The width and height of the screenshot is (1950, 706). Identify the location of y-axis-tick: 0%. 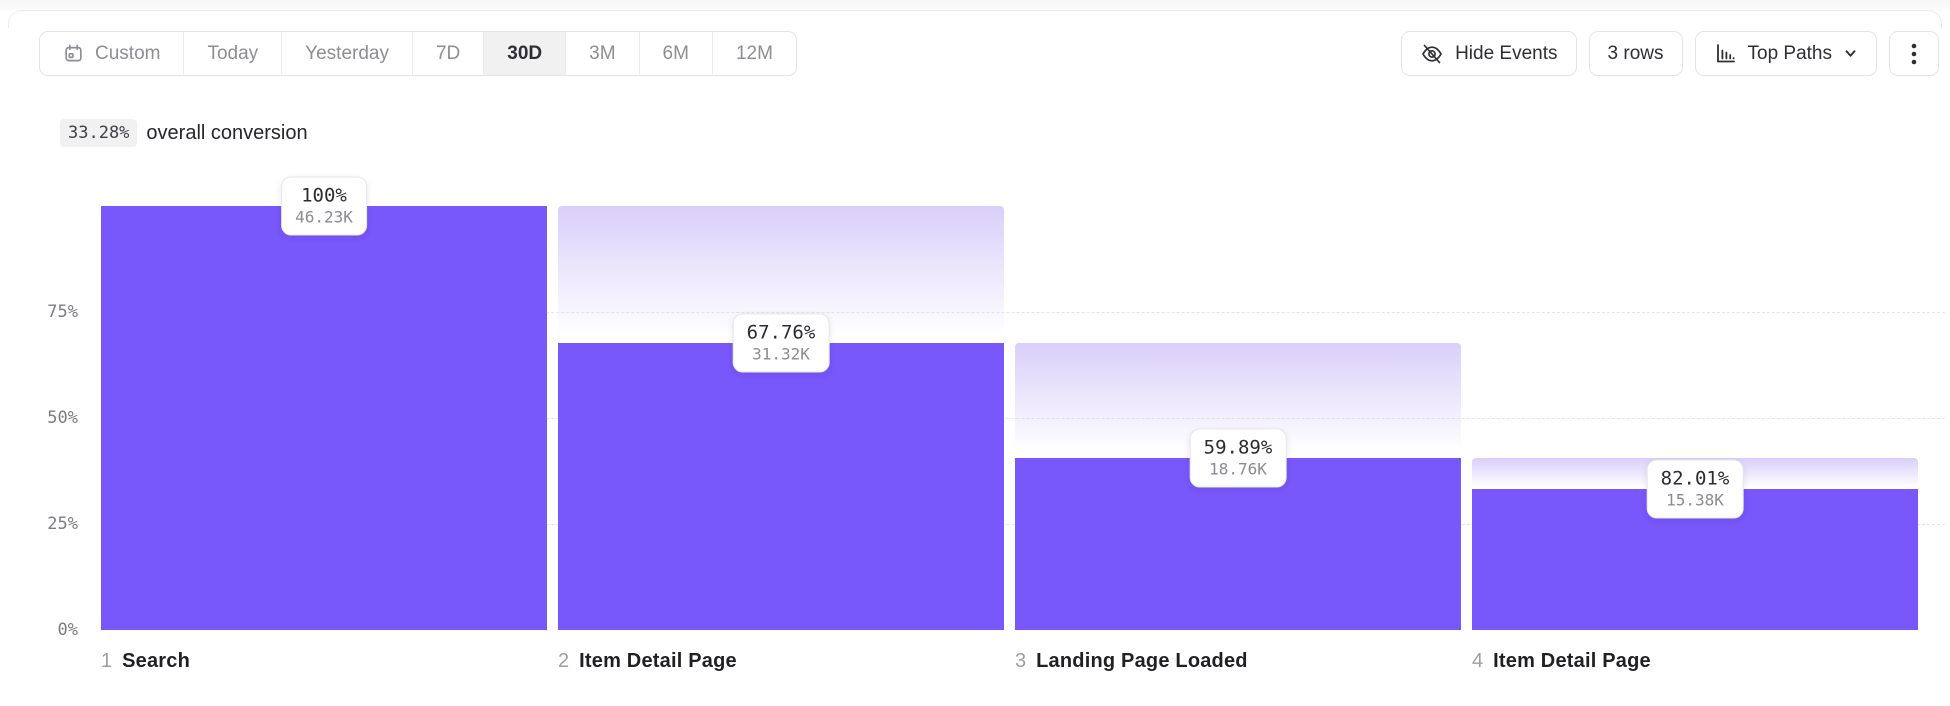
(67, 630).